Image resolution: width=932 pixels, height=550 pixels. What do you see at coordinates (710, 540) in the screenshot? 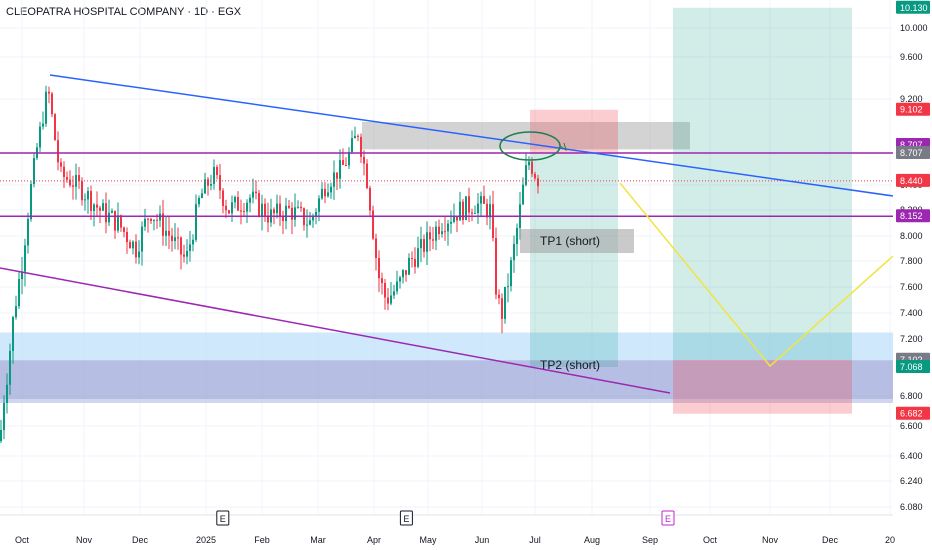
I see `x-tick-label: Oct` at bounding box center [710, 540].